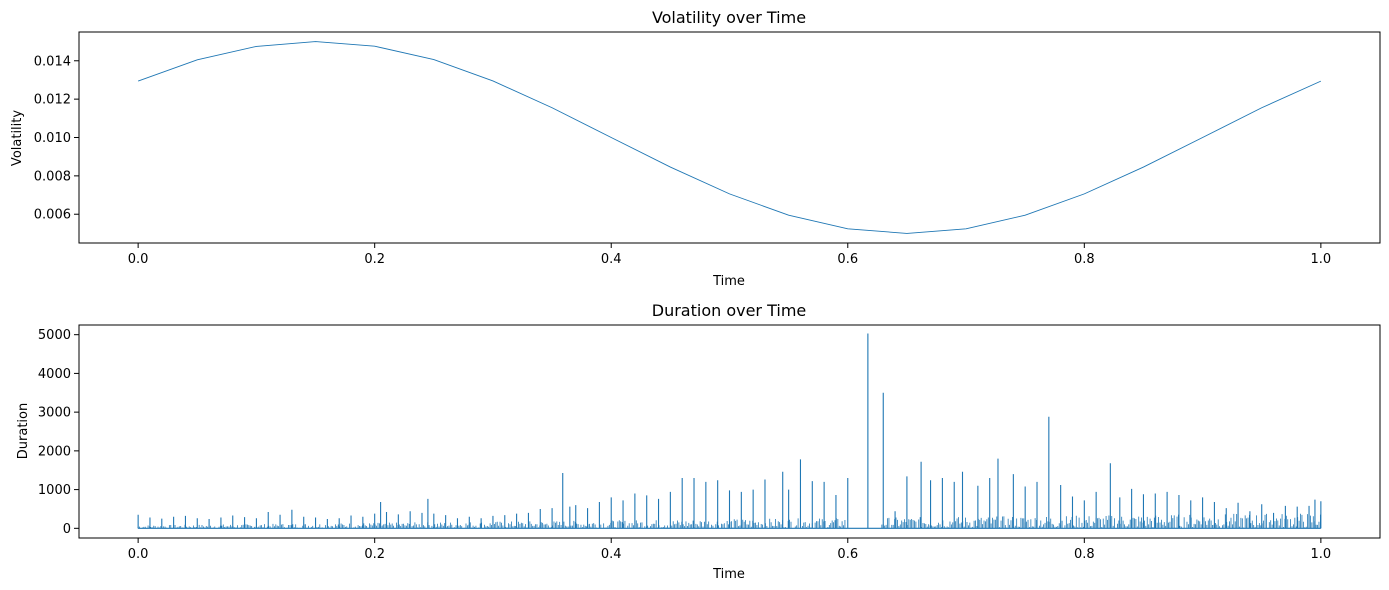 The image size is (1389, 590). I want to click on y-axis-label: Volatility, so click(17, 138).